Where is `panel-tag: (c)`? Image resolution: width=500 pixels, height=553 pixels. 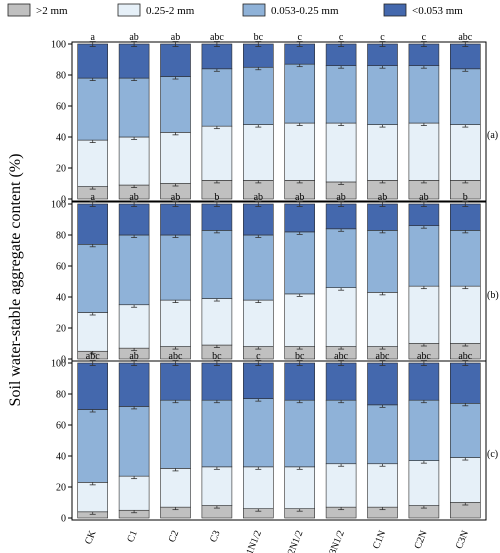
panel-tag: (c) is located at coordinates (492, 454).